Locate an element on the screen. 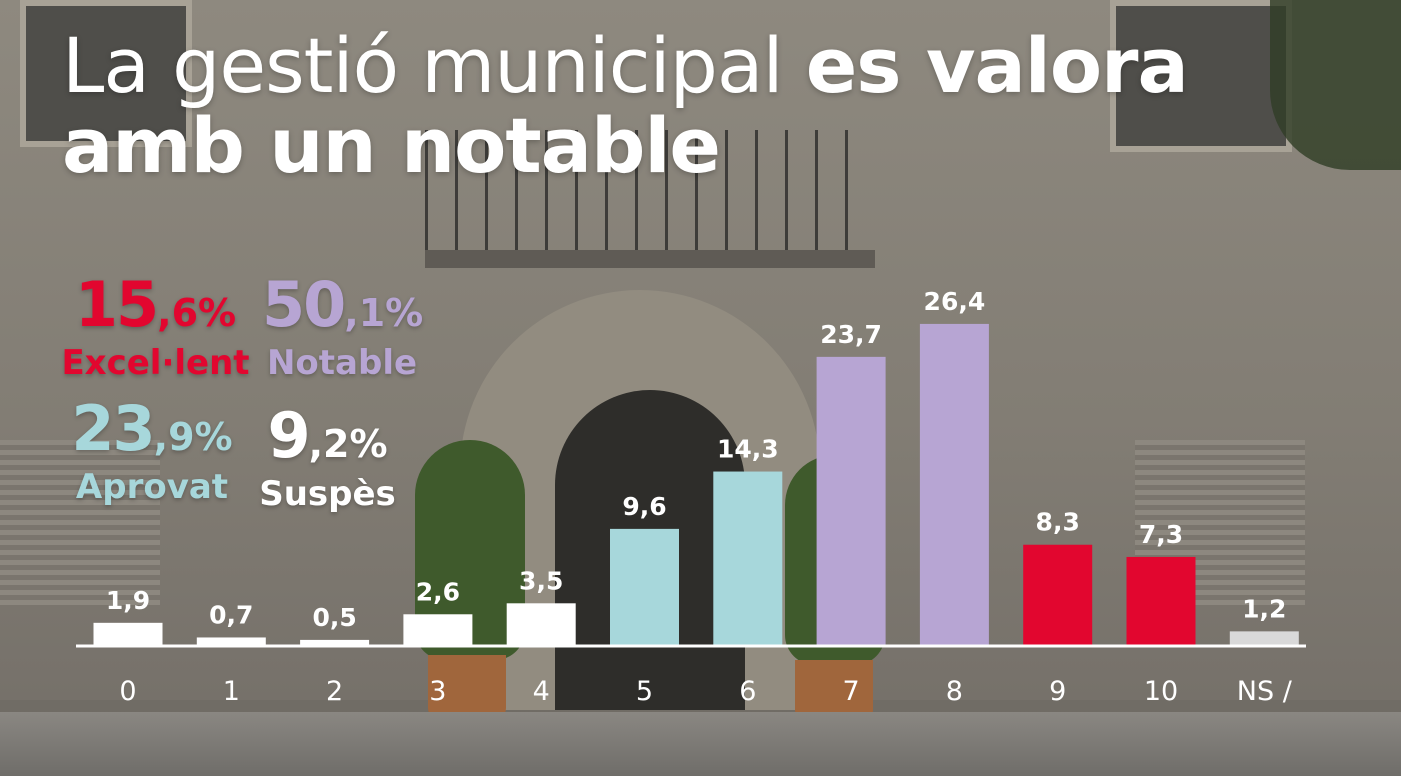  category-label: 9 is located at coordinates (1057, 691).